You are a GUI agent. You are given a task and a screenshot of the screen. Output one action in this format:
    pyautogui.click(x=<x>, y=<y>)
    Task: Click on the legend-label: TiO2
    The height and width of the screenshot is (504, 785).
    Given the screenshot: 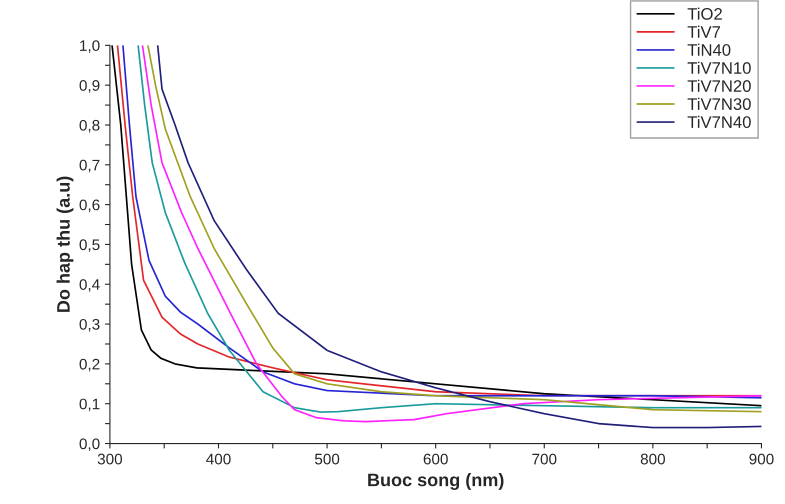 What is the action you would take?
    pyautogui.click(x=705, y=14)
    